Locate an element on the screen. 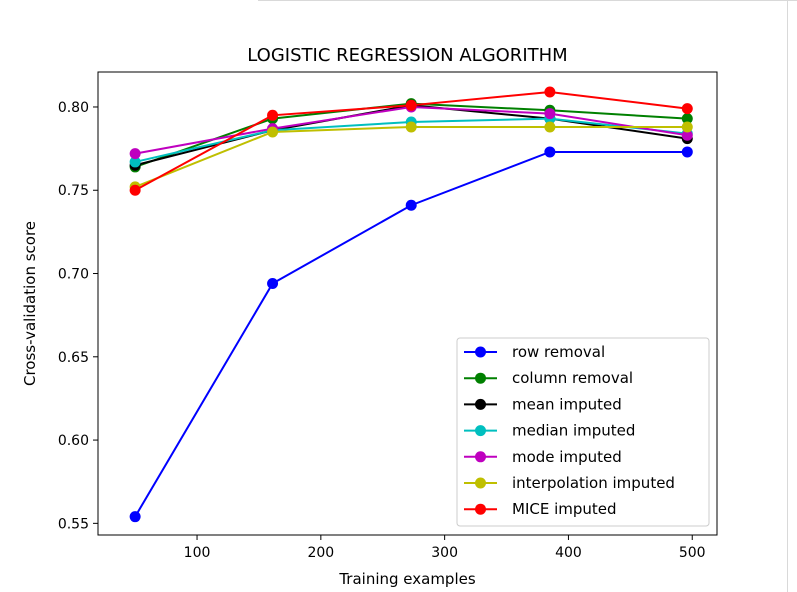 The height and width of the screenshot is (592, 797). x-tick-label: 500 is located at coordinates (692, 553).